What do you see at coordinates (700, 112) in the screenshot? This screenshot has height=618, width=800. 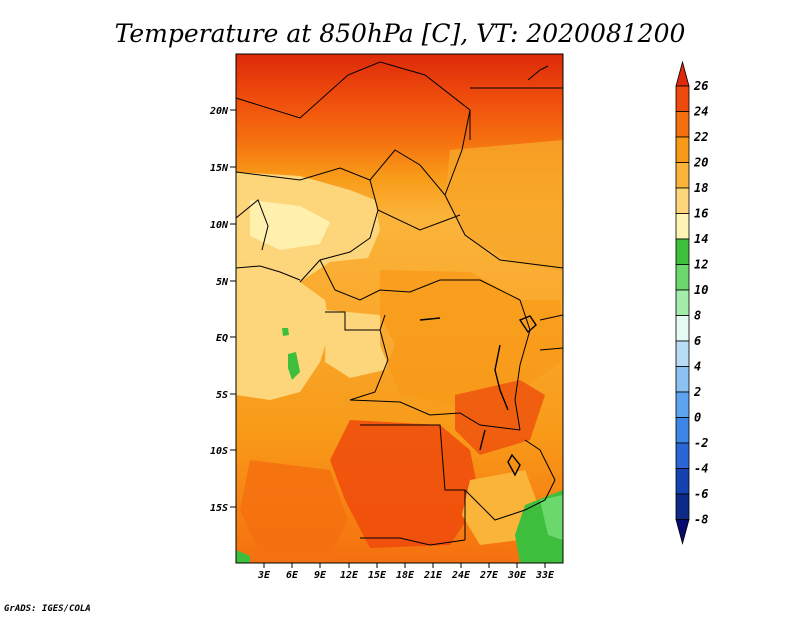 I see `colorbar-label: 24` at bounding box center [700, 112].